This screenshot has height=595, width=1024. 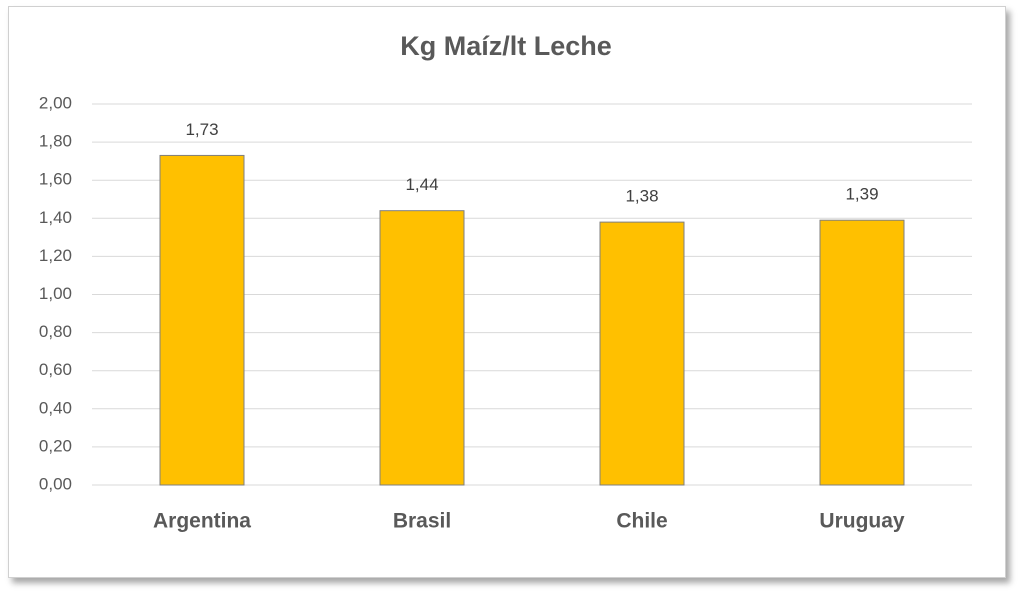 What do you see at coordinates (641, 196) in the screenshot?
I see `value-label: 1,38` at bounding box center [641, 196].